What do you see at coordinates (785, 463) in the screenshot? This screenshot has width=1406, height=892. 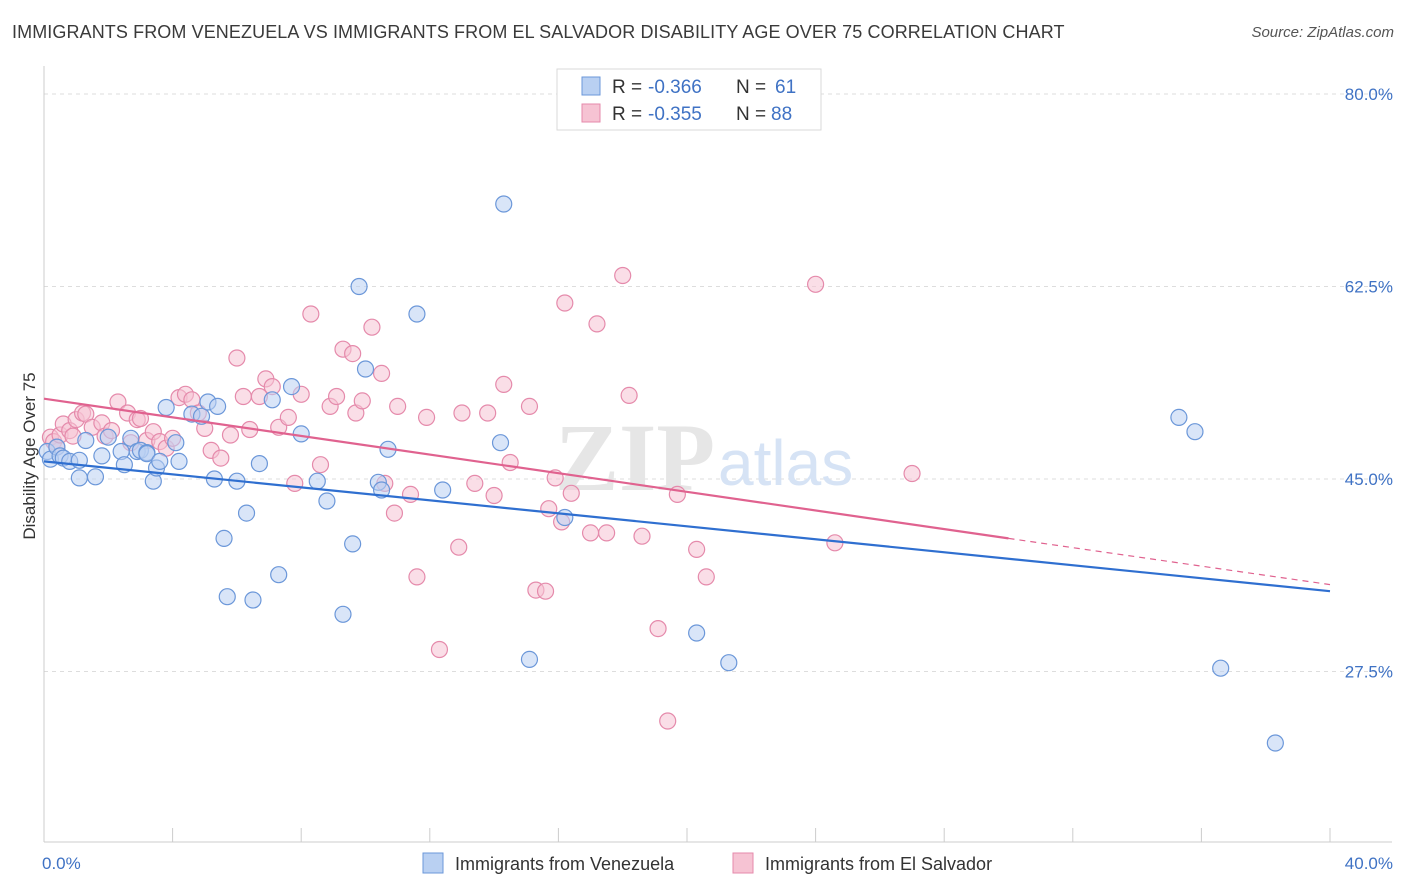 I see `watermark-atlas: atlas` at bounding box center [785, 463].